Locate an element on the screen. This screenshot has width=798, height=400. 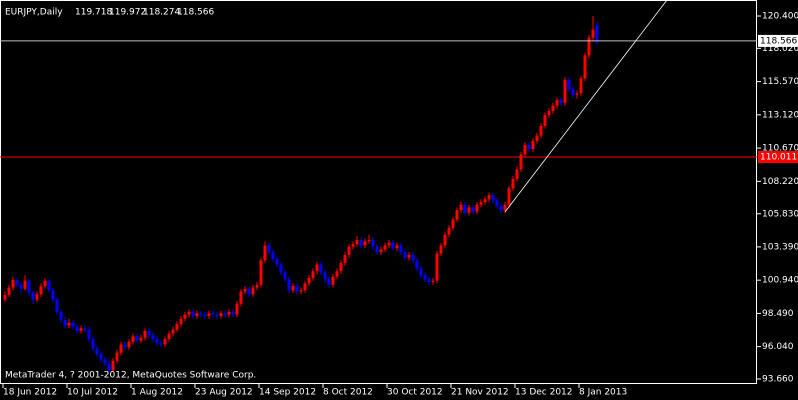
y-tick-label: 115.570 is located at coordinates (780, 82).